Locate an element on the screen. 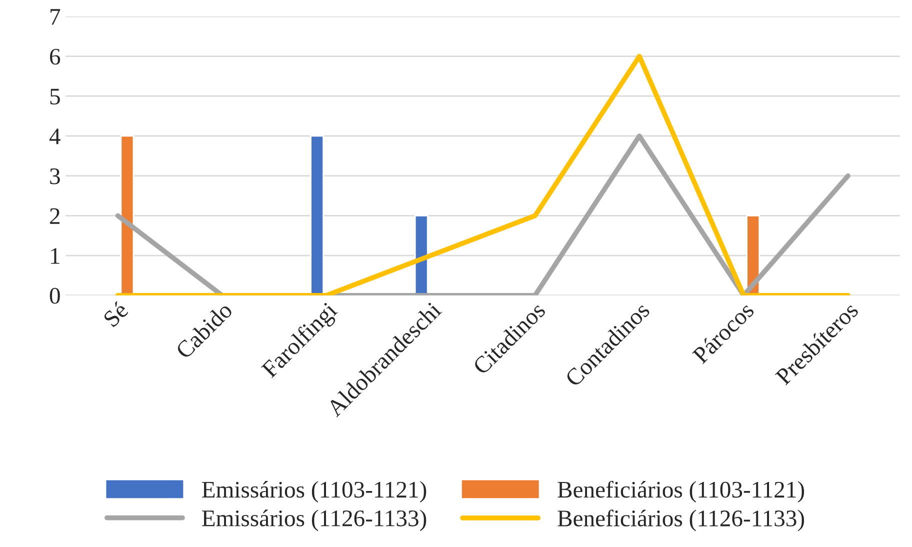 The width and height of the screenshot is (912, 547). y-tick-label: 7 is located at coordinates (55, 17).